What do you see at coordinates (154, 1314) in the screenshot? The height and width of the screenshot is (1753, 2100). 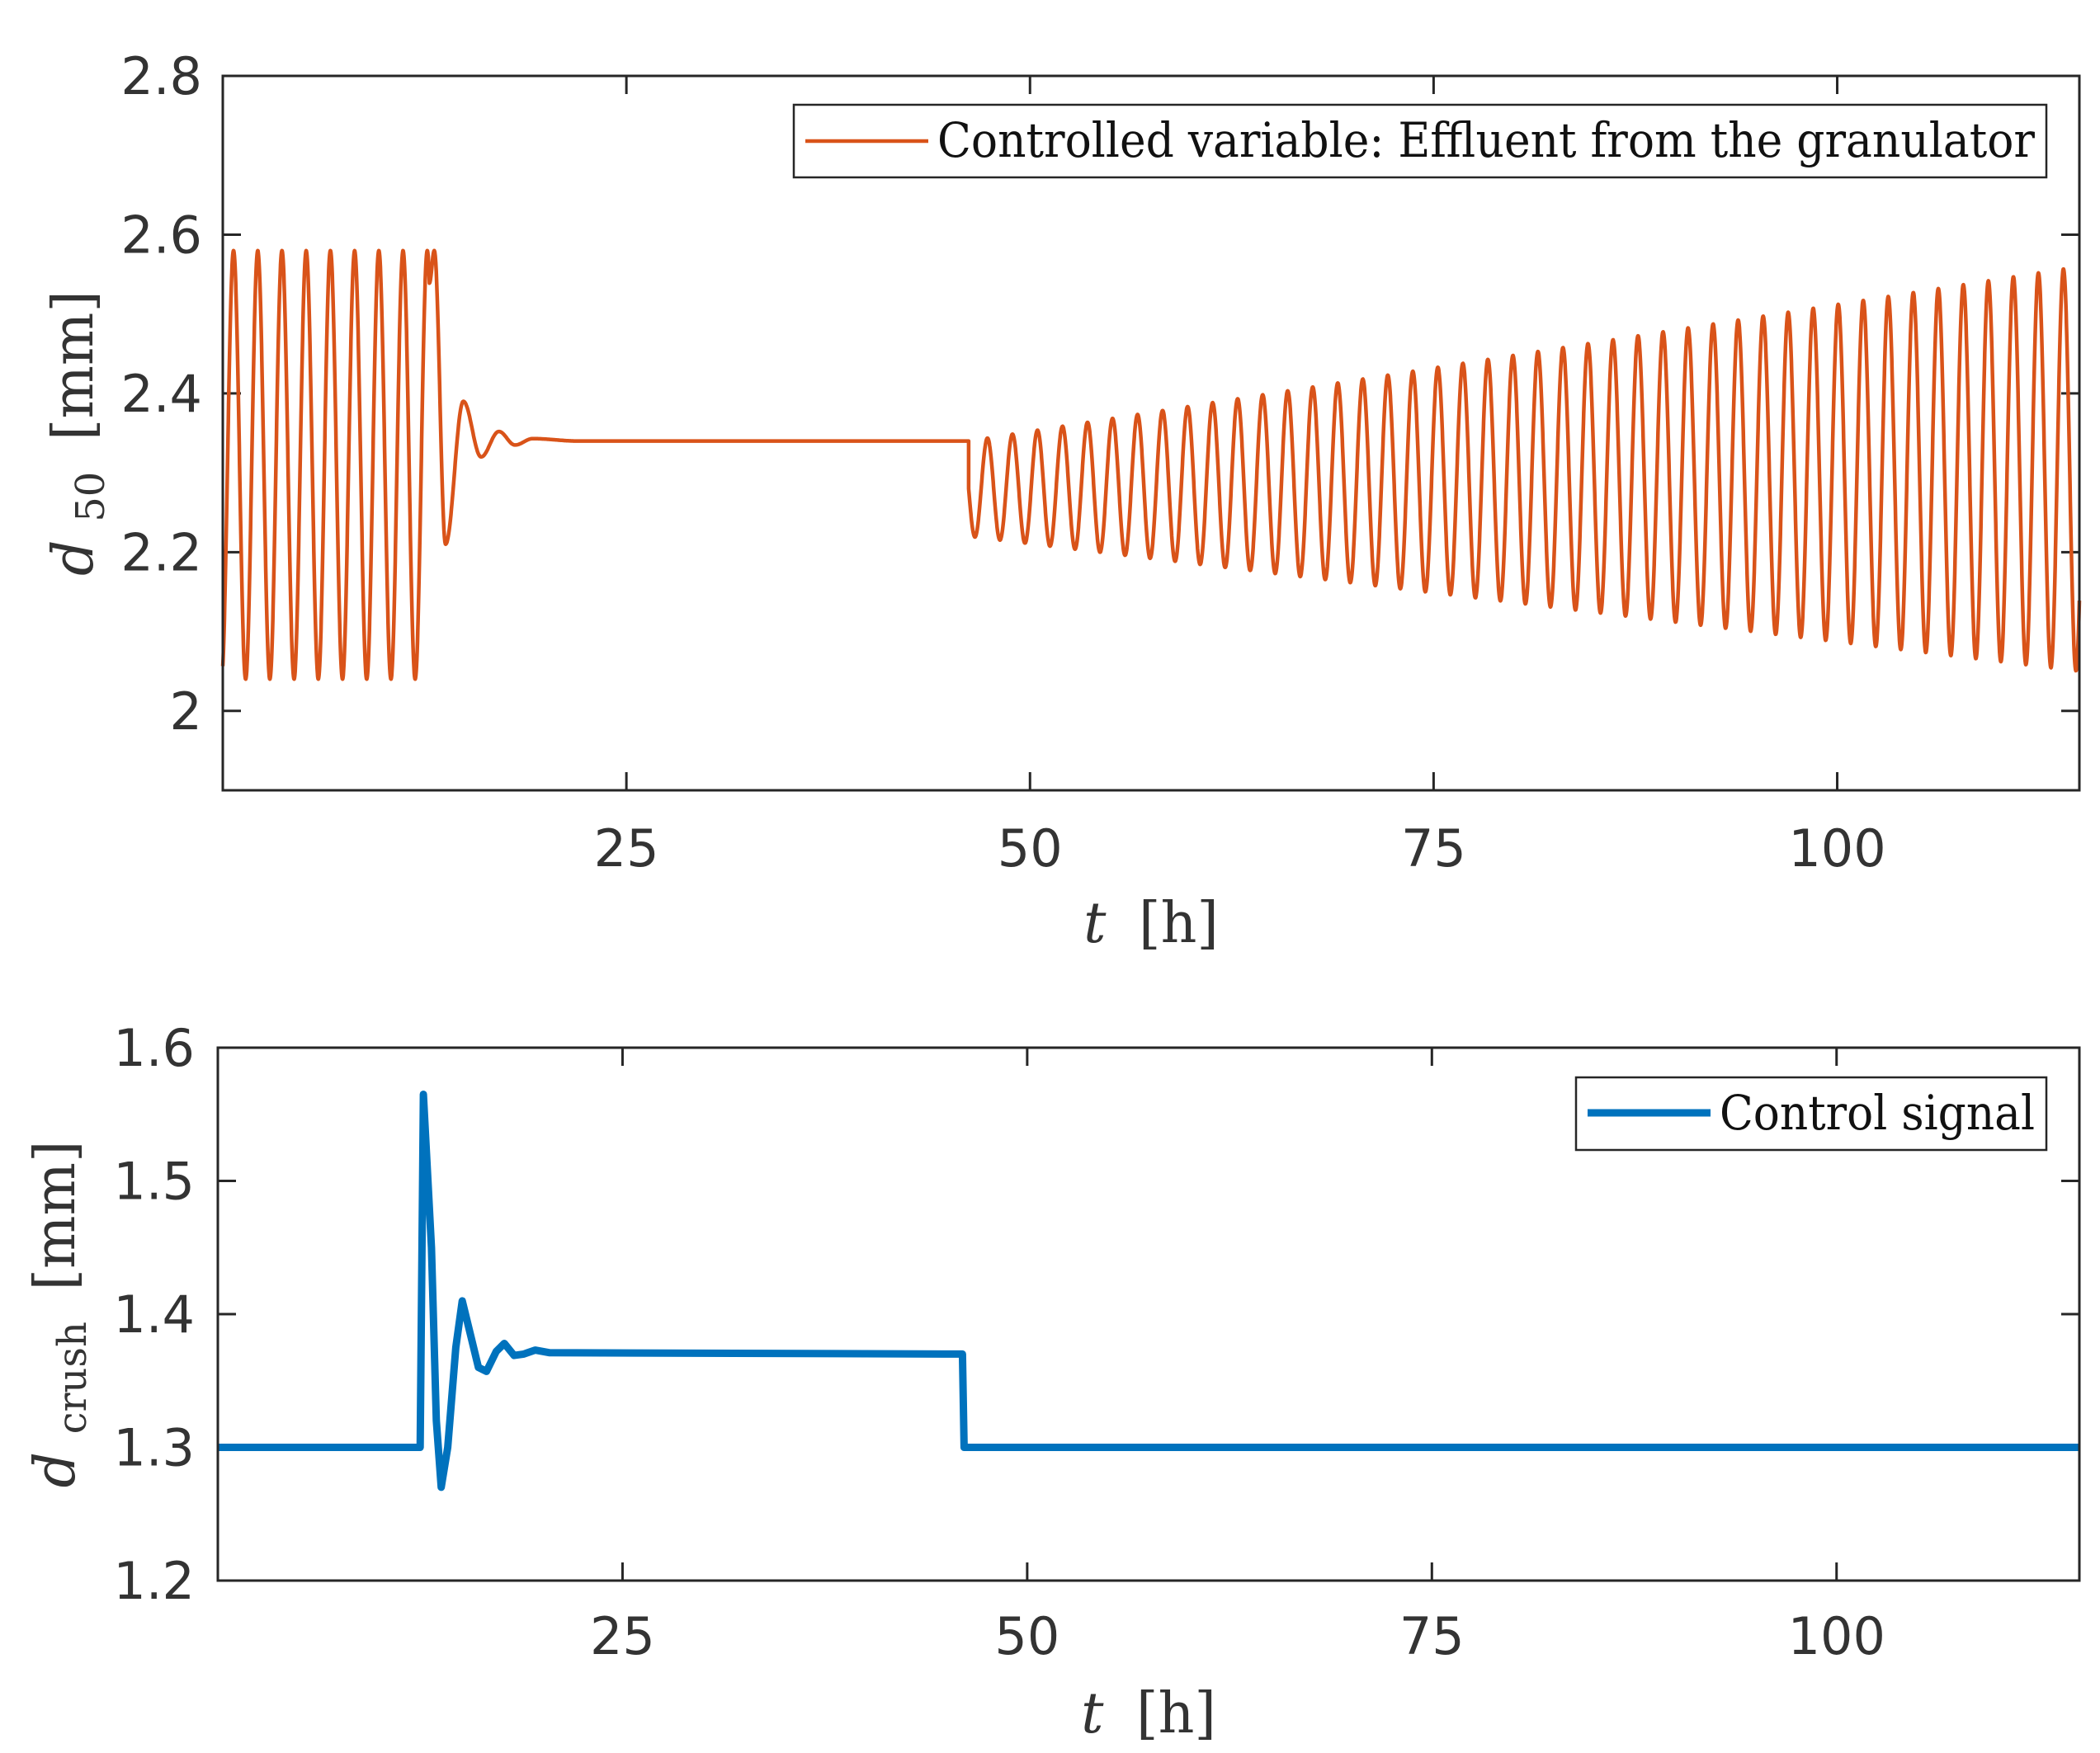 I see `y-tick-label: 1.4` at bounding box center [154, 1314].